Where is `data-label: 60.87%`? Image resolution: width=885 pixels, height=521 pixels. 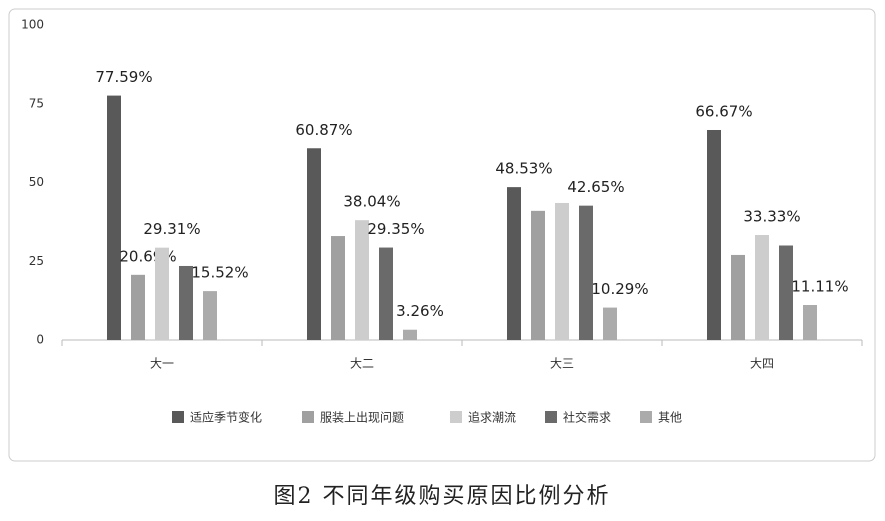
data-label: 60.87% is located at coordinates (323, 130).